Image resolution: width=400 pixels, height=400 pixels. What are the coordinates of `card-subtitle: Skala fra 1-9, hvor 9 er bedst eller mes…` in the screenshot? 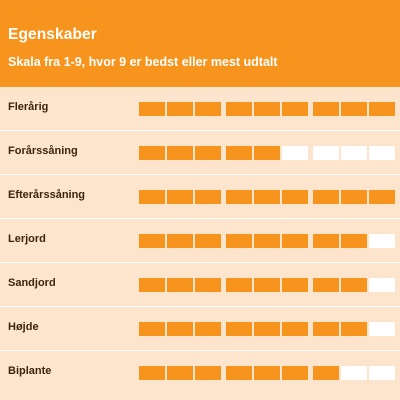 It's located at (143, 62).